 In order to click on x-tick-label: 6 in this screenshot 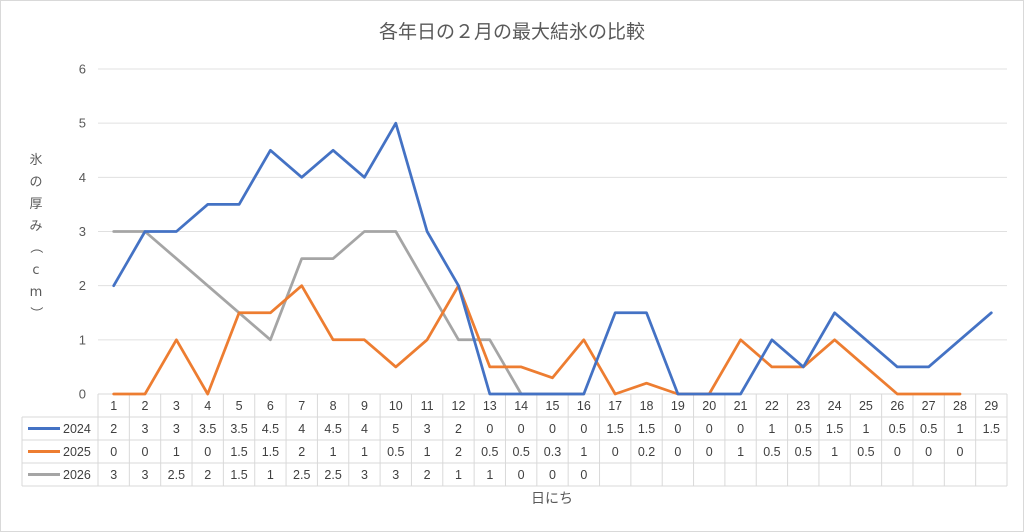, I will do `click(270, 406)`.